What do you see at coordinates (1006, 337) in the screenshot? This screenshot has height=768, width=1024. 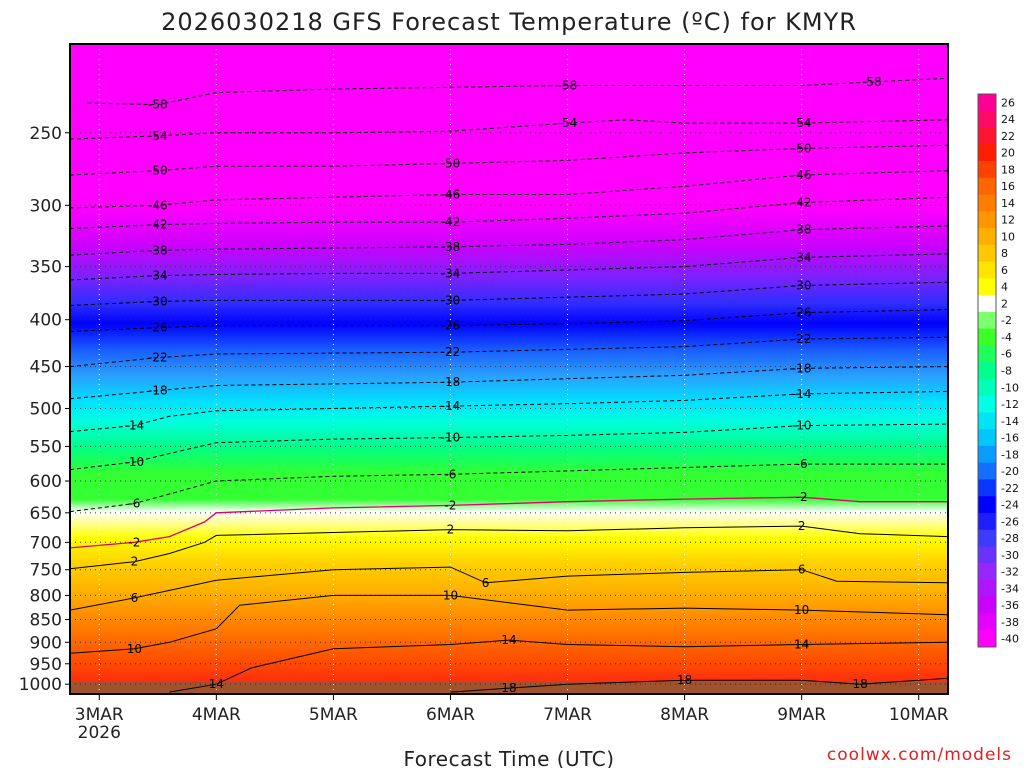 I see `colorbar-tick-label: -4` at bounding box center [1006, 337].